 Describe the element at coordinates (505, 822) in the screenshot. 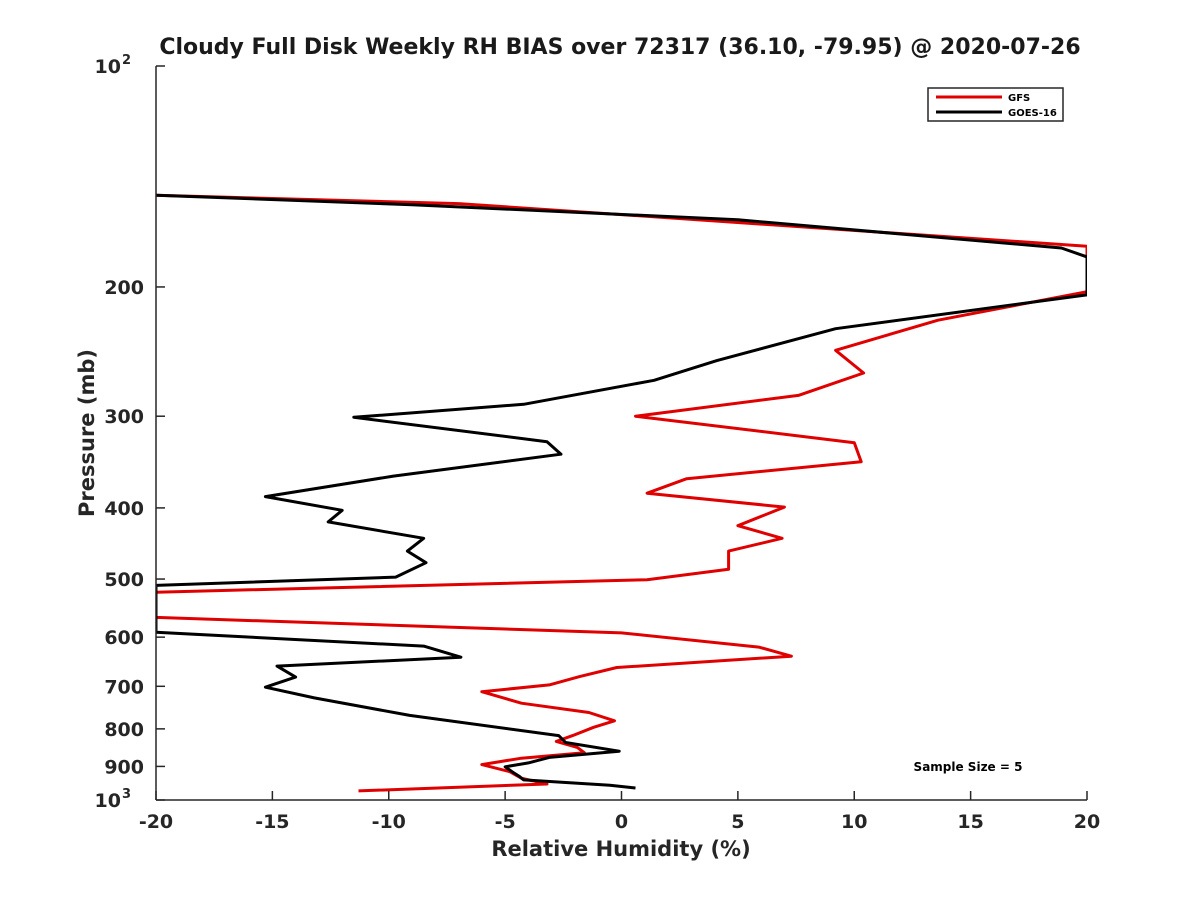

I see `x-tick-label: -5` at that location.